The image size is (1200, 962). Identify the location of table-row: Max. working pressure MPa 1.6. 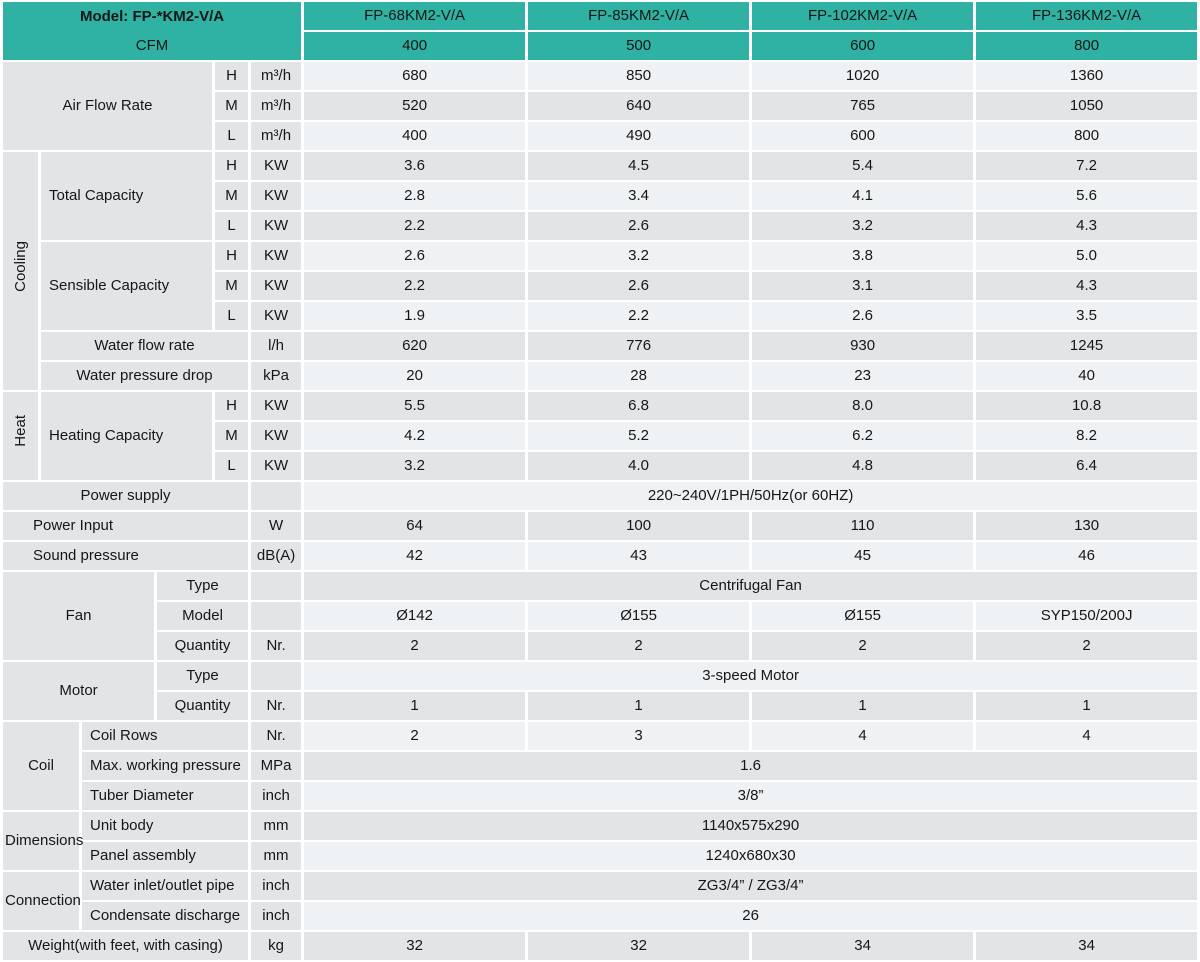
(600, 766).